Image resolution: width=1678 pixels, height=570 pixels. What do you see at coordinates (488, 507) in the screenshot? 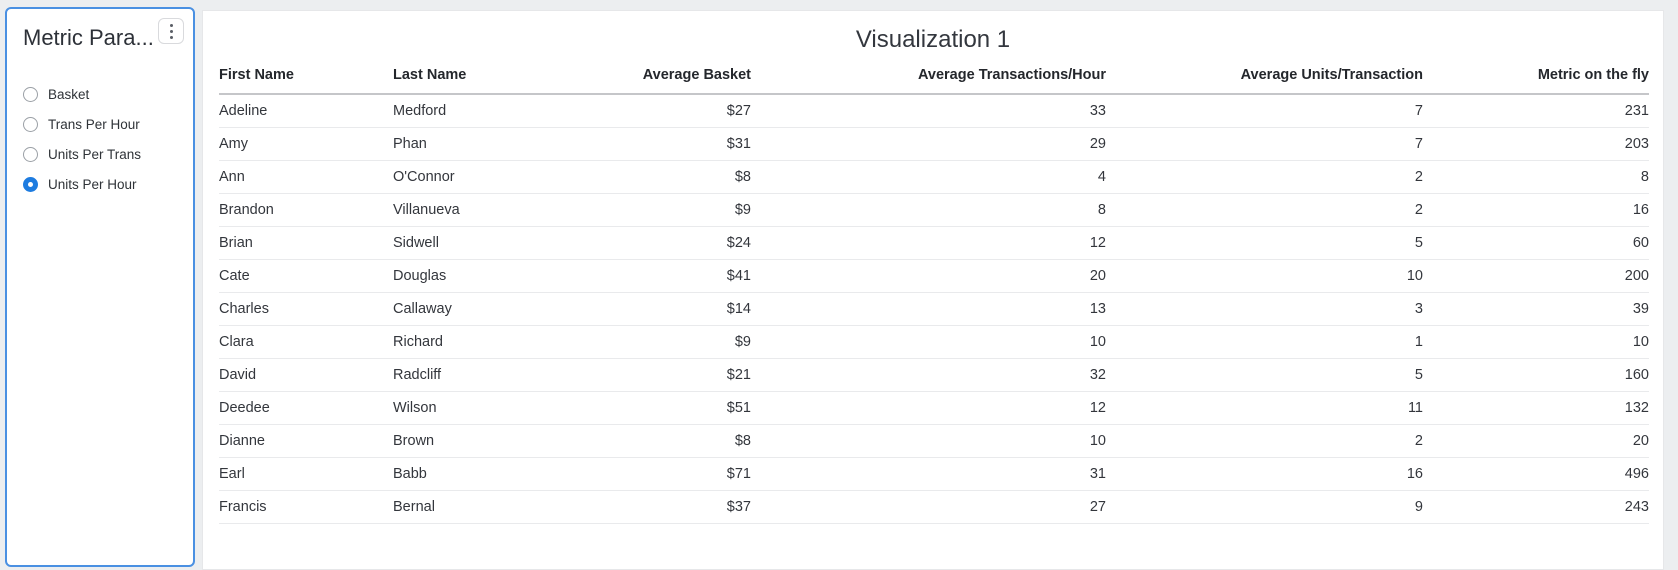
I see `table-cell: Bernal` at bounding box center [488, 507].